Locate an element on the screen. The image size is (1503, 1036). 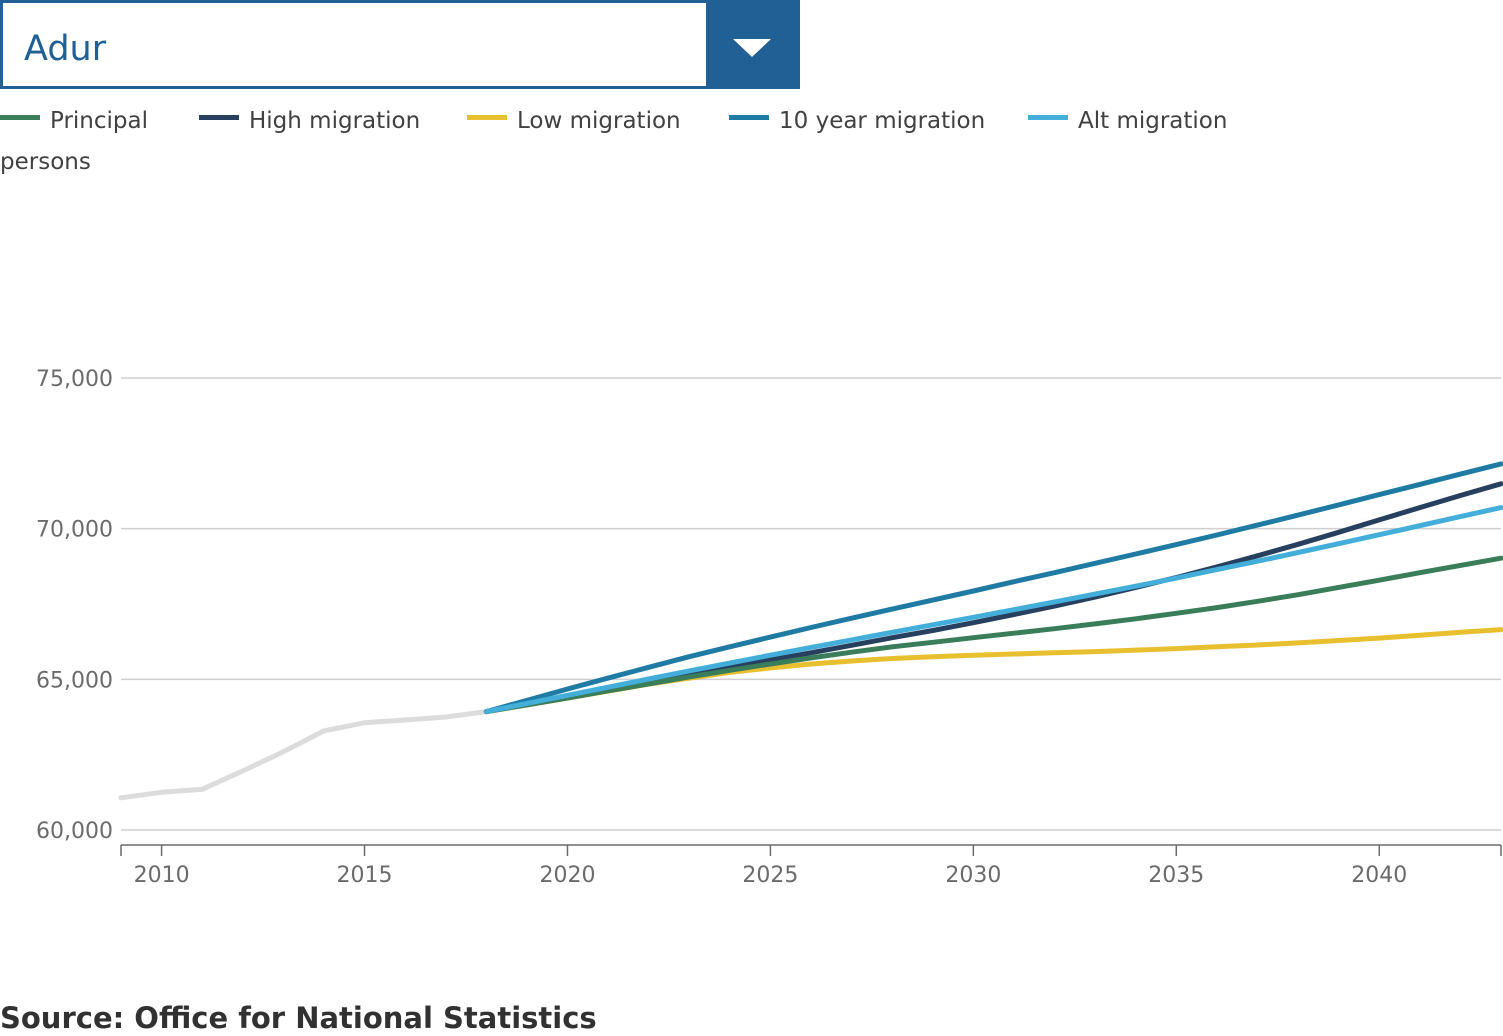
legend-item-principal: Principal is located at coordinates (80, 123).